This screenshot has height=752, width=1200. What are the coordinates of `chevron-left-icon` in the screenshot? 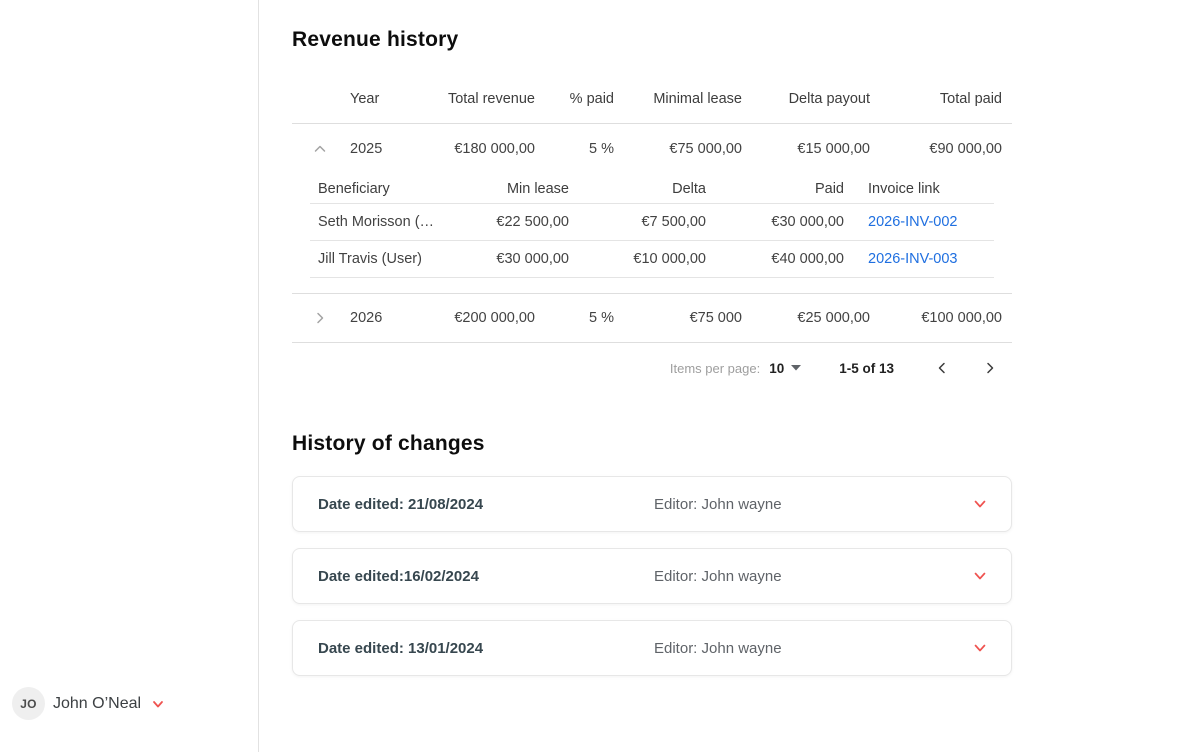 It's located at (941, 368).